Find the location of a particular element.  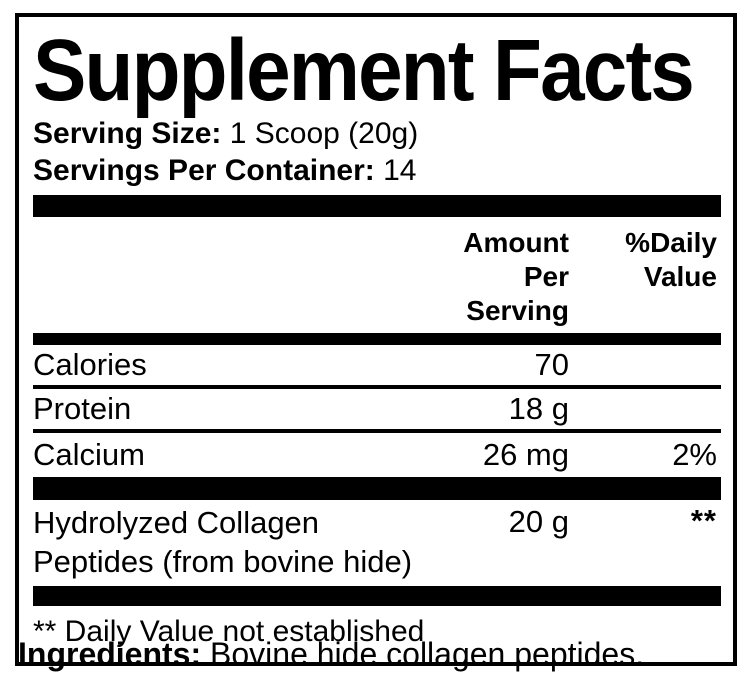

nutrient-name: Calories is located at coordinates (90, 364).